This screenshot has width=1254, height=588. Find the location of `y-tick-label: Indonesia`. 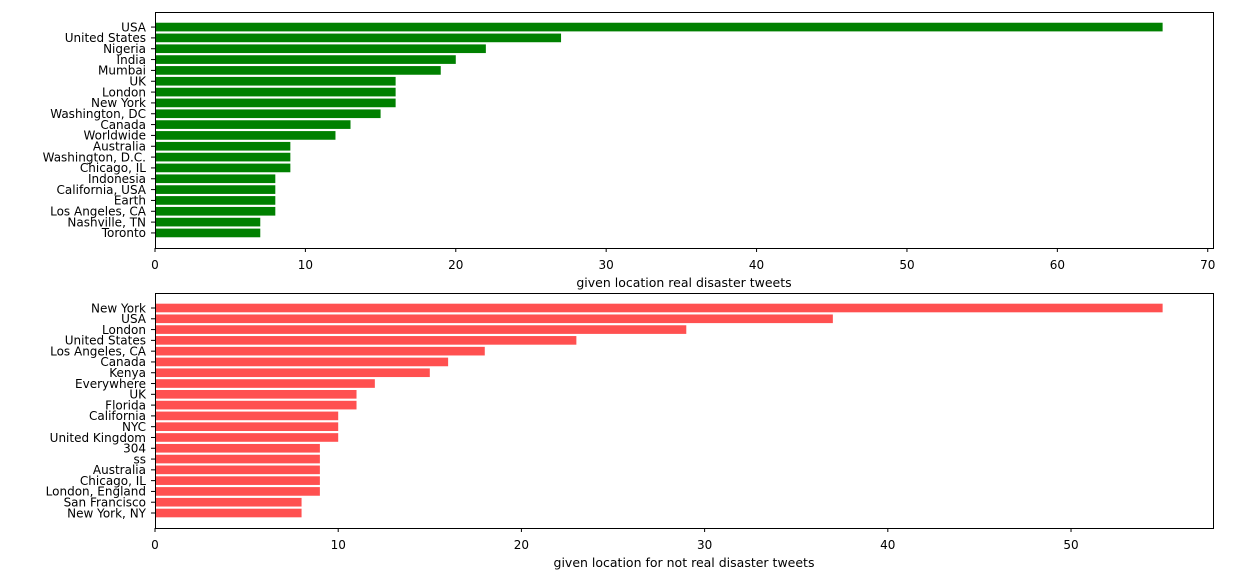

y-tick-label: Indonesia is located at coordinates (117, 179).